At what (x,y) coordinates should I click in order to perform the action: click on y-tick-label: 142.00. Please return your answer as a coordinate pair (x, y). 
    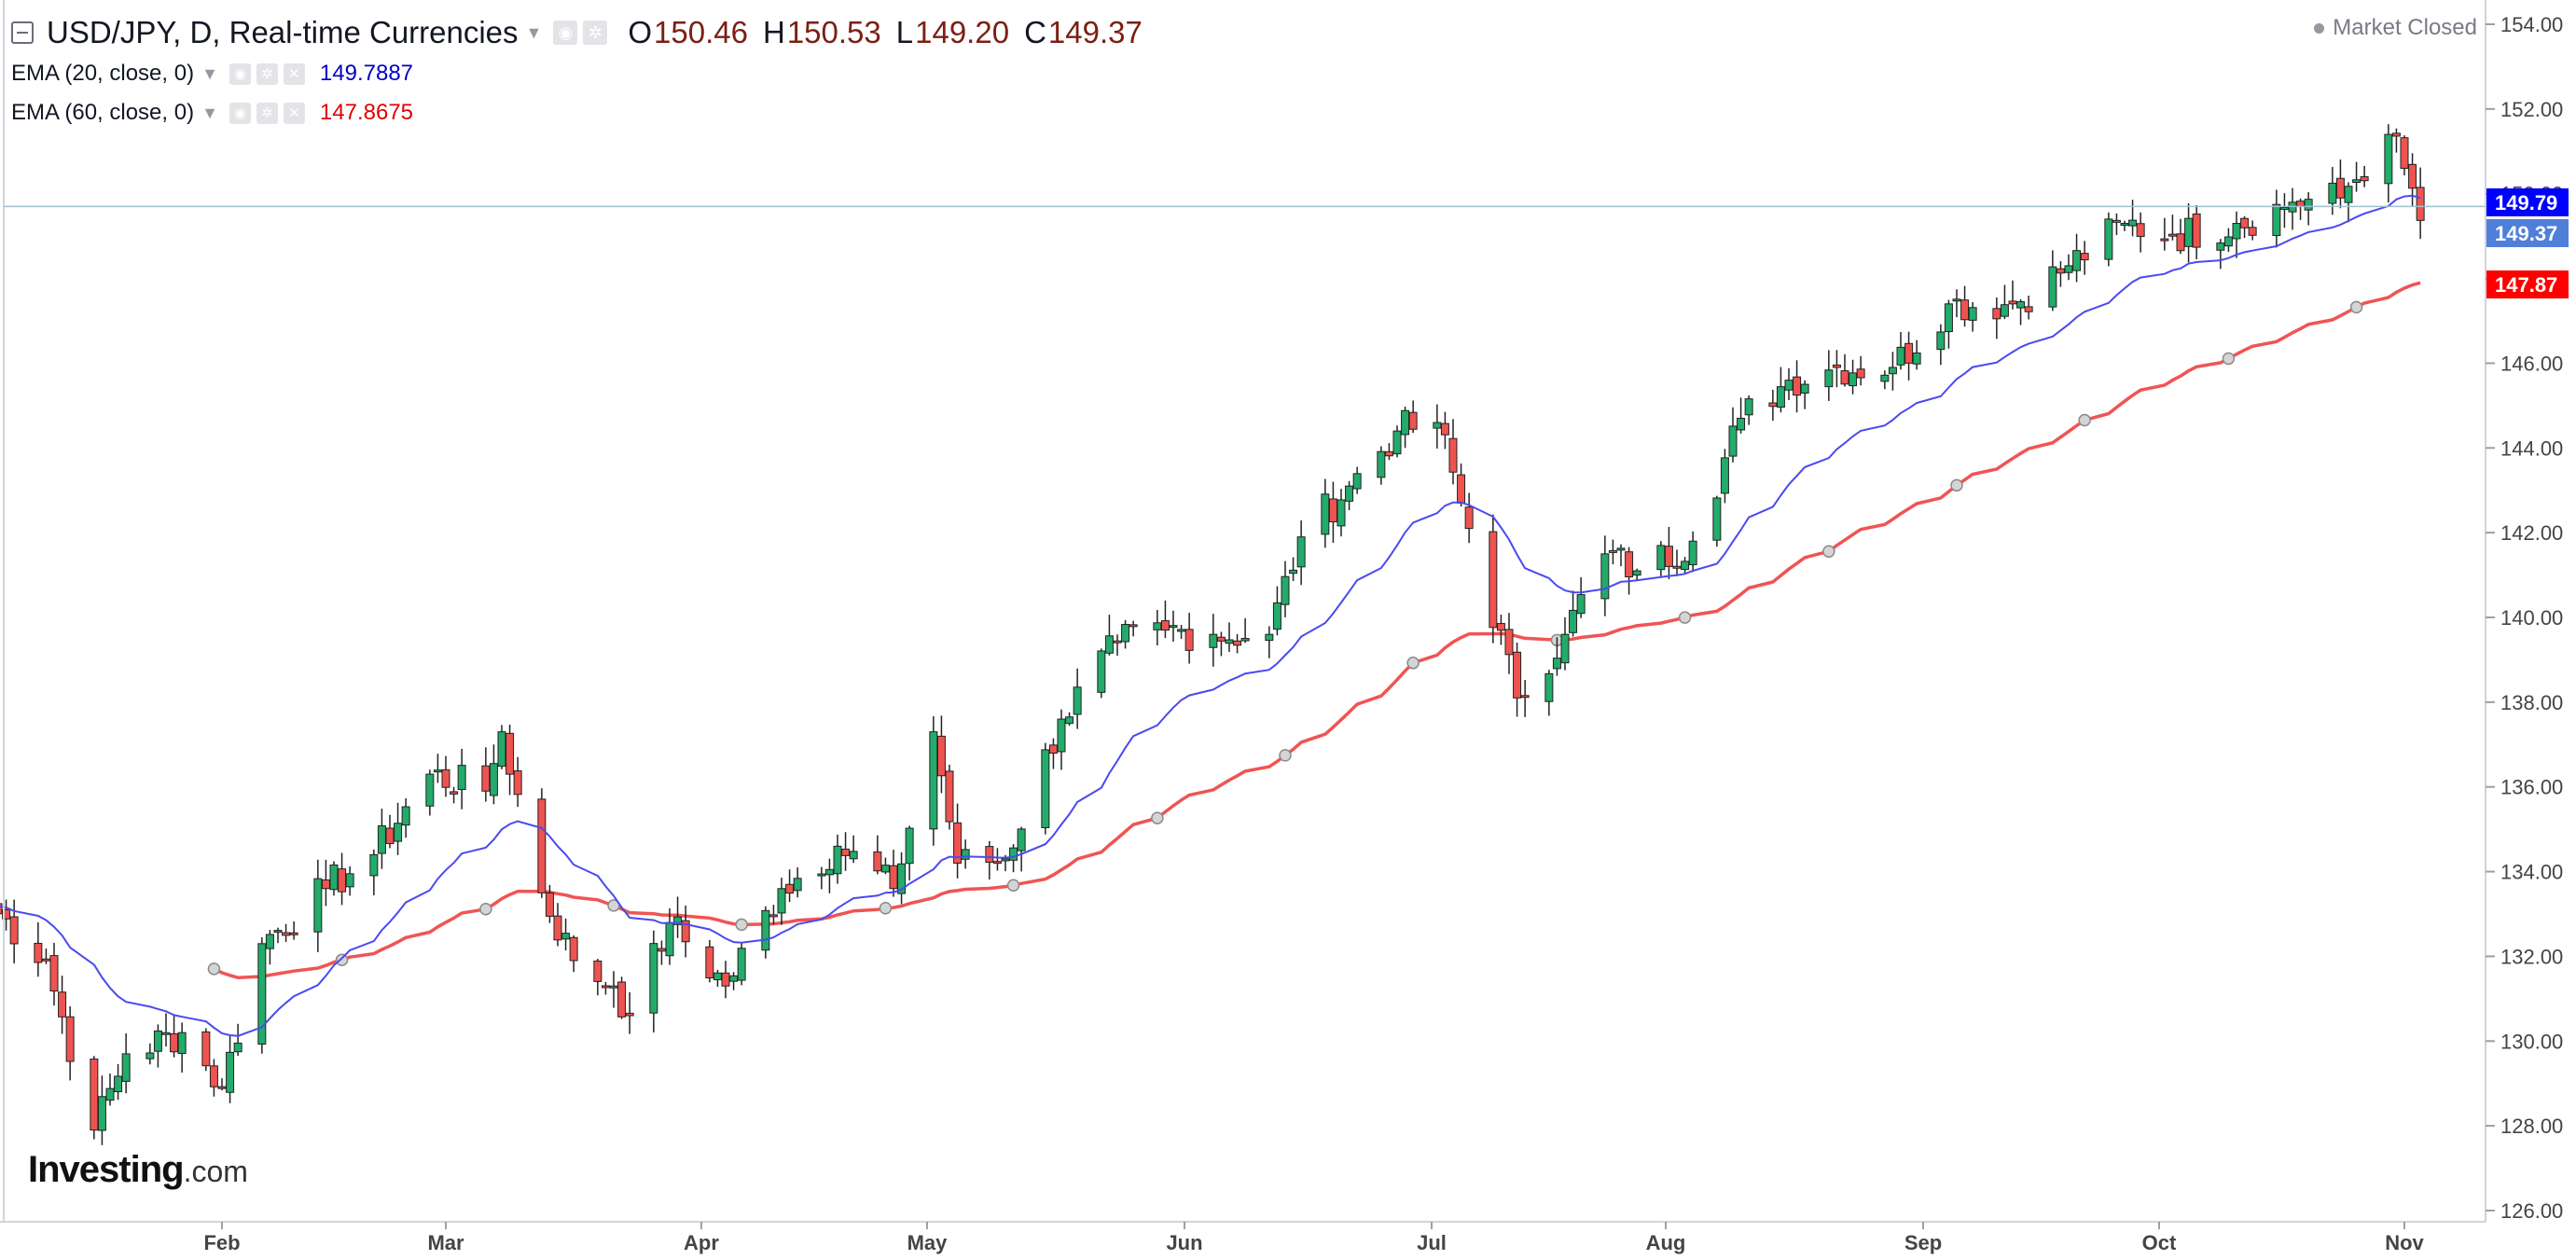
    Looking at the image, I should click on (2531, 533).